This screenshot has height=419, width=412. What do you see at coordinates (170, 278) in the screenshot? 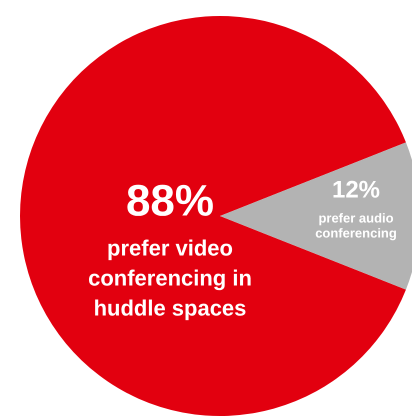
I see `slice-label: prefer video conferencing in huddle spaces` at bounding box center [170, 278].